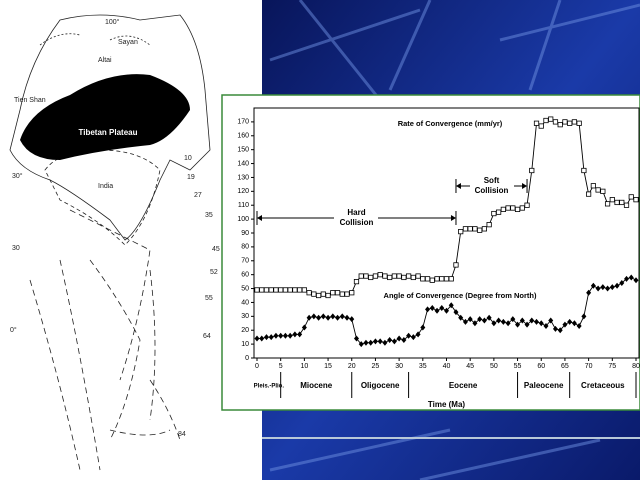 This screenshot has width=640, height=480. I want to click on x-tick-label: 10, so click(304, 366).